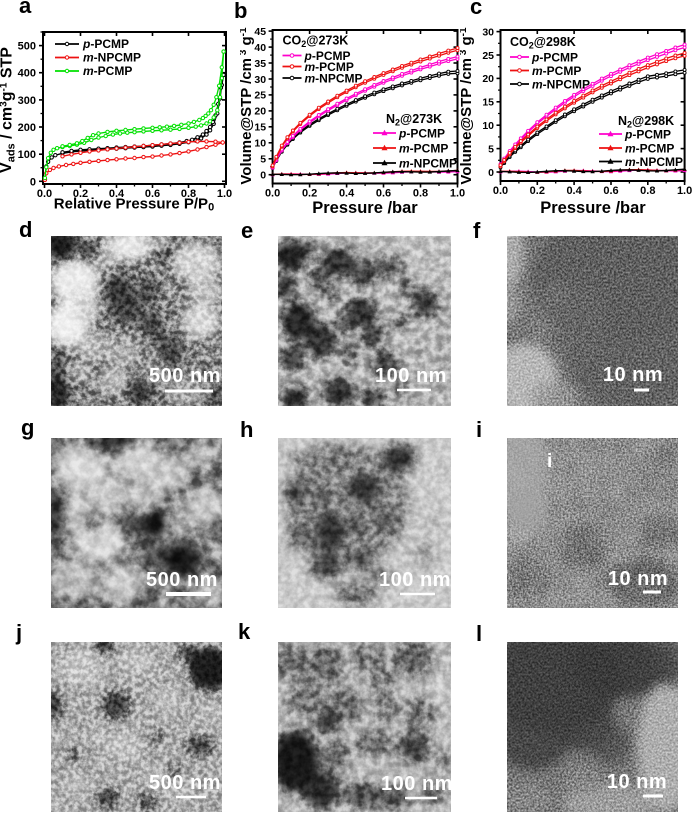  Describe the element at coordinates (260, 48) in the screenshot. I see `svg-text: 40` at that location.